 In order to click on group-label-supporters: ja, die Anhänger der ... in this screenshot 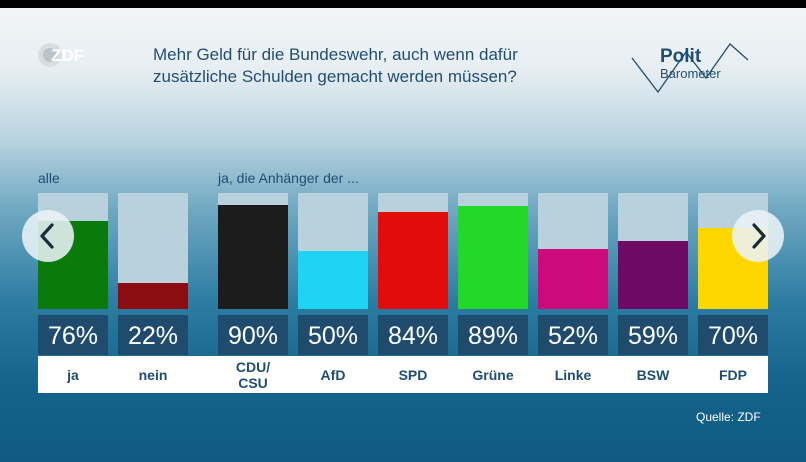, I will do `click(288, 178)`.